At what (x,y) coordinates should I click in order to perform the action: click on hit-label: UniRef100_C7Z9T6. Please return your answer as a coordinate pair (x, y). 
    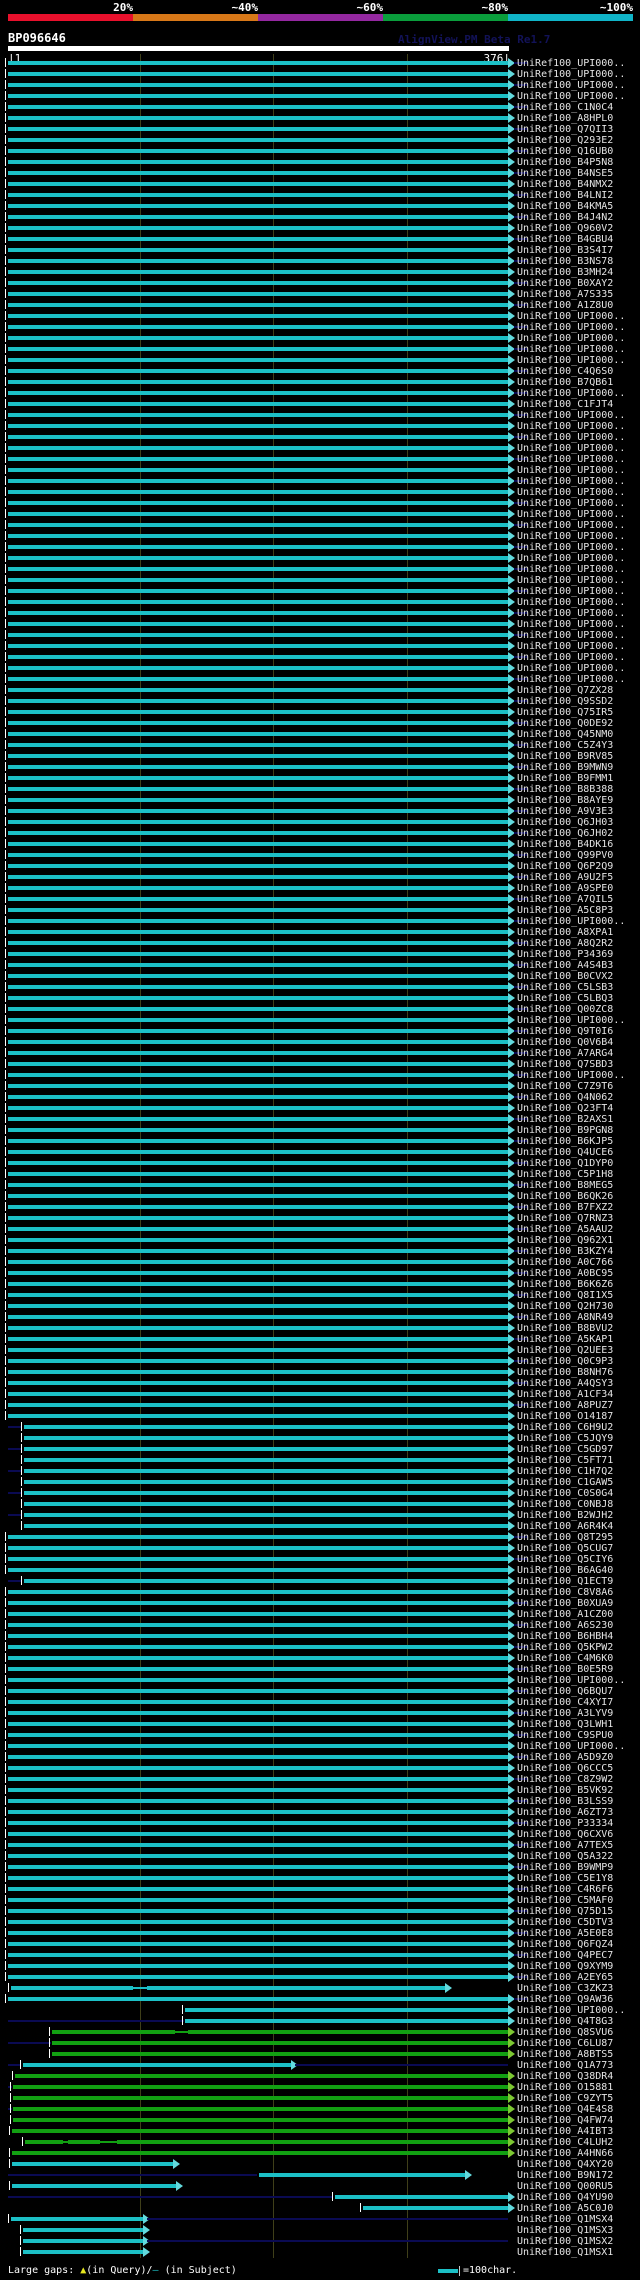
    Looking at the image, I should click on (565, 1086).